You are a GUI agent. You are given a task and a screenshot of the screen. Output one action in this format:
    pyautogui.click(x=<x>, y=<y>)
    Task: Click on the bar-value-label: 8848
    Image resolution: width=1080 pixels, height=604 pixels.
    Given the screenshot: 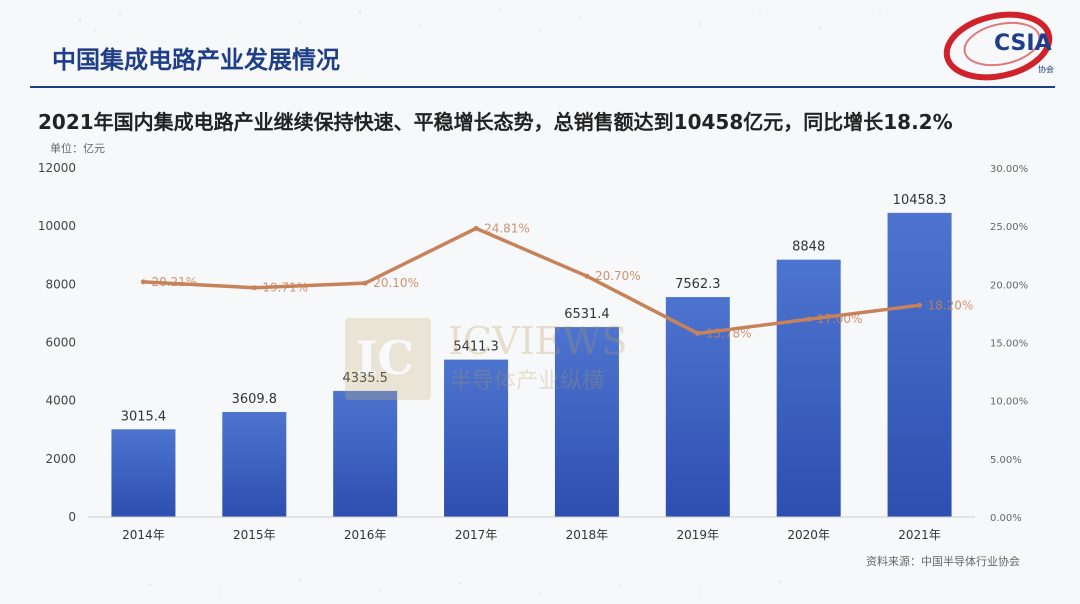 What is the action you would take?
    pyautogui.click(x=808, y=247)
    